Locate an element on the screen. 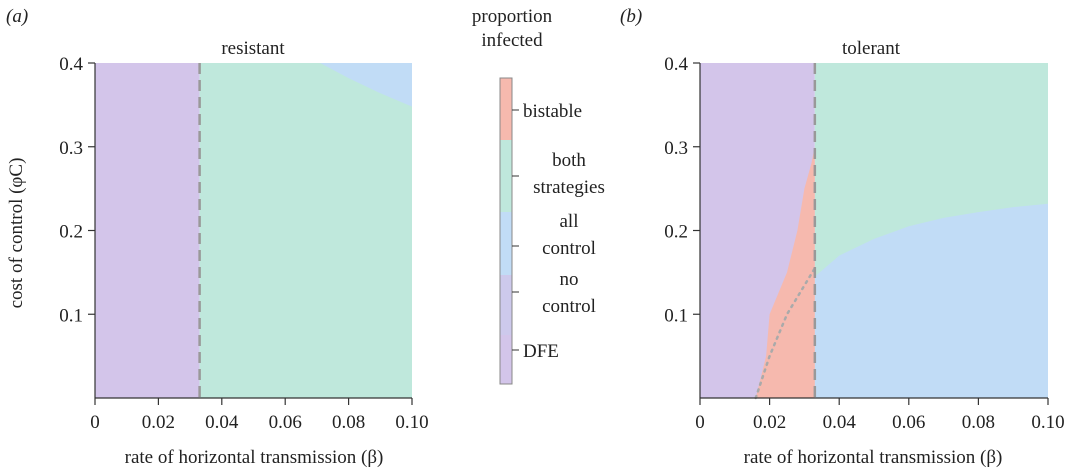 The width and height of the screenshot is (1069, 475). legend-label-no: no is located at coordinates (569, 279).